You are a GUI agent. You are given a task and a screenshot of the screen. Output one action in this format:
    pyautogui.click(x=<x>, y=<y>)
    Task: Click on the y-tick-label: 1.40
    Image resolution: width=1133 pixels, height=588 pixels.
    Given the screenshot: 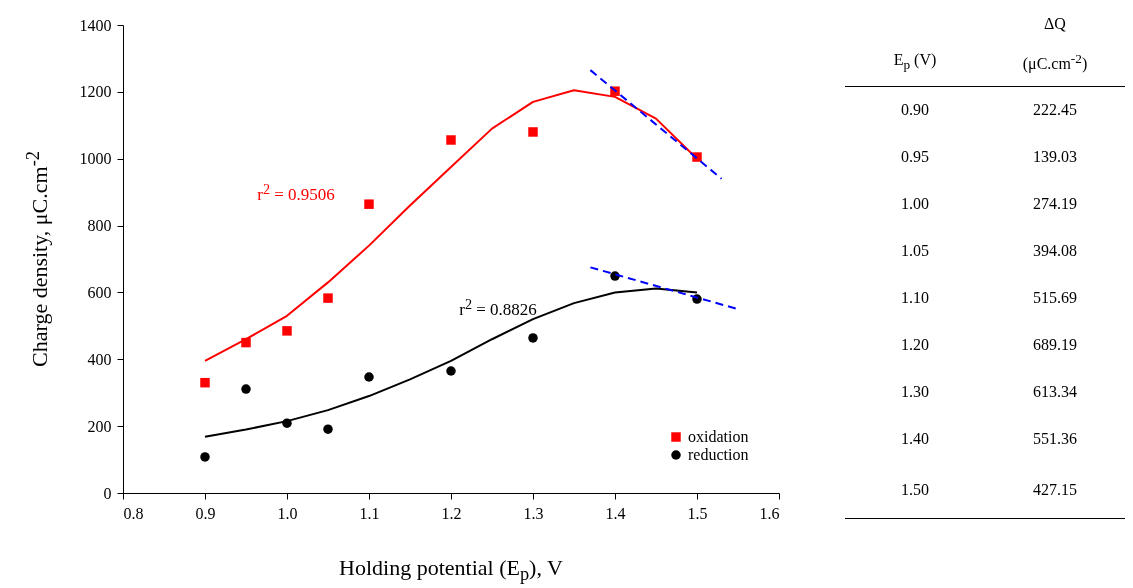 What is the action you would take?
    pyautogui.click(x=915, y=438)
    